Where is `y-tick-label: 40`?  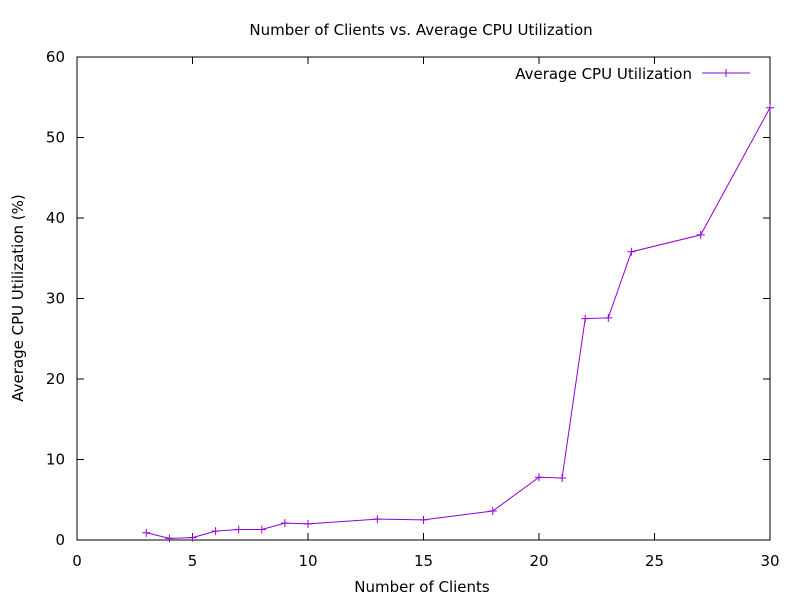 y-tick-label: 40 is located at coordinates (55, 218).